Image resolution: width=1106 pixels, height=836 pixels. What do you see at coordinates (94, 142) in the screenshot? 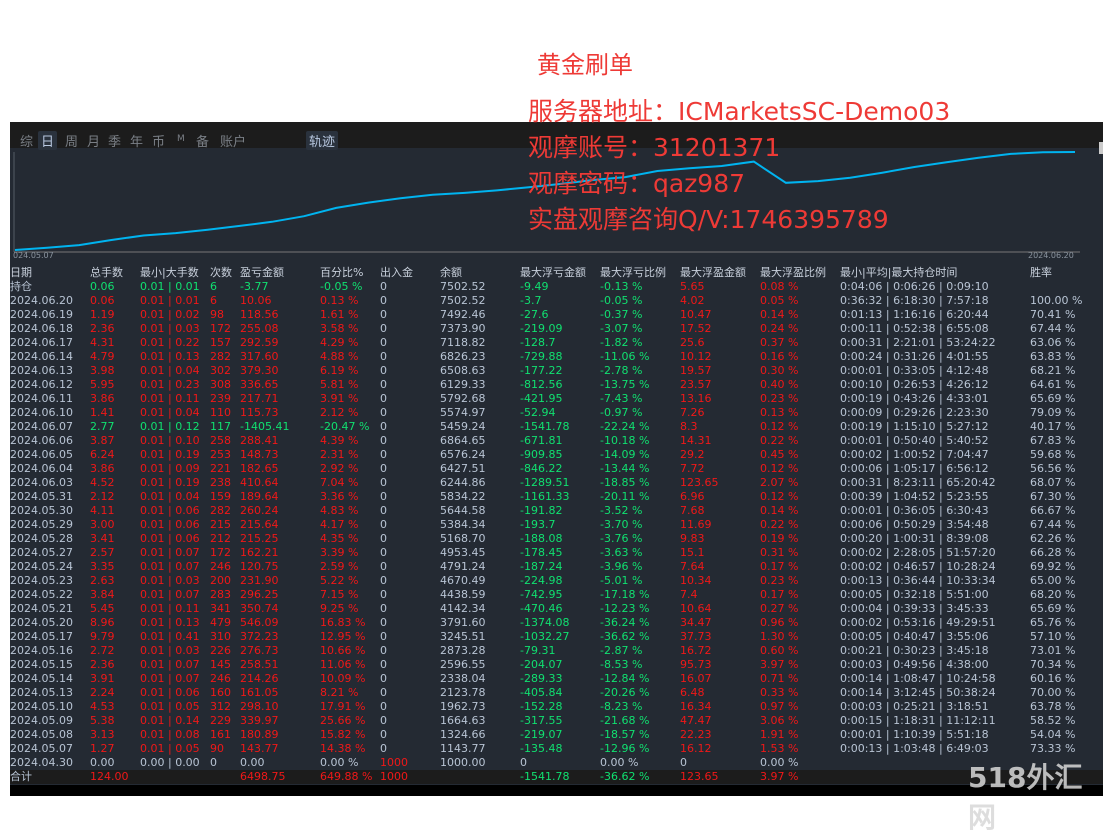
I see `tab-3: 月` at bounding box center [94, 142].